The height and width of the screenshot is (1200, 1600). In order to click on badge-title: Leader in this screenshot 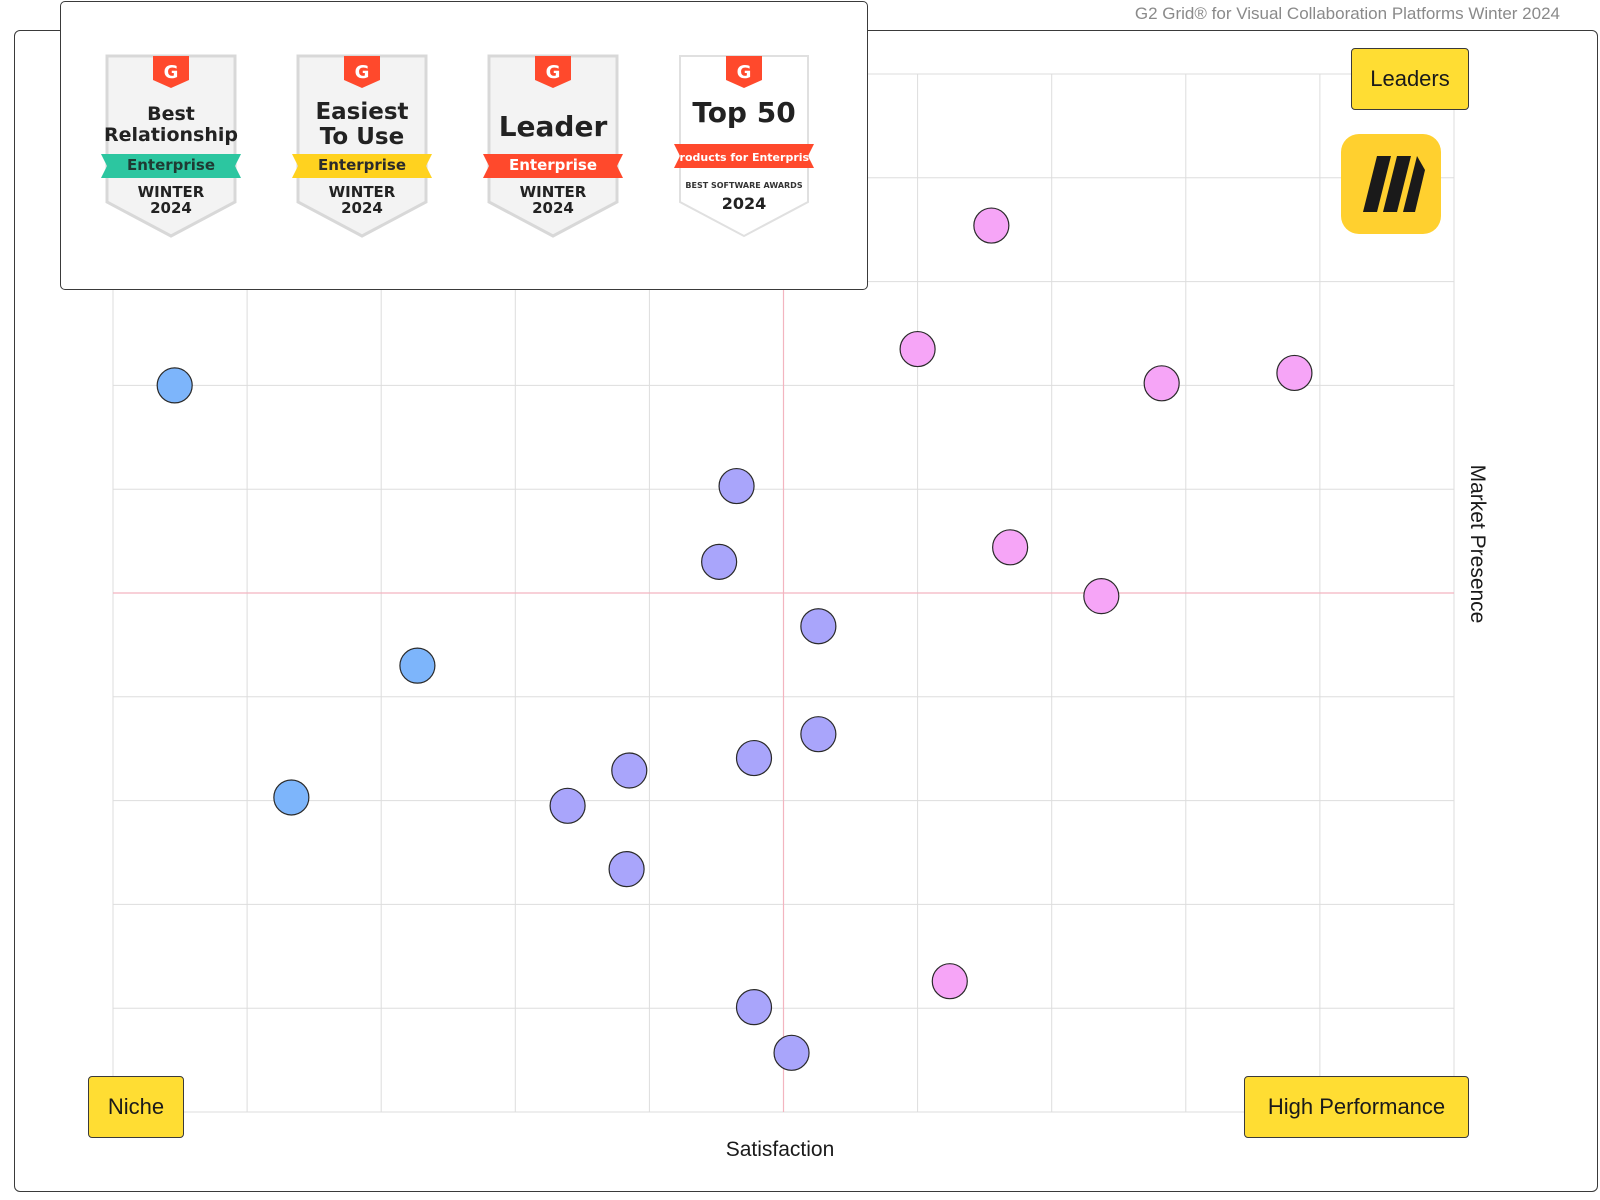, I will do `click(553, 126)`.